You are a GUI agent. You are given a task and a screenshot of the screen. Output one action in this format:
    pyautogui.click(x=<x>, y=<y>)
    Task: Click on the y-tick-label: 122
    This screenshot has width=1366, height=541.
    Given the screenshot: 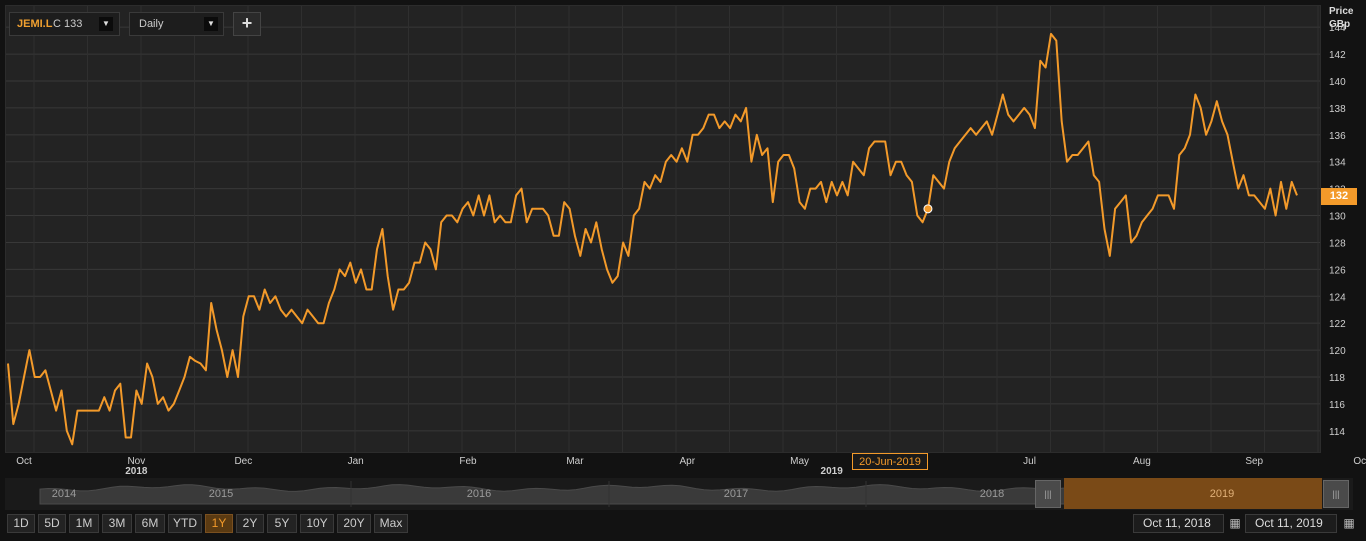 What is the action you would take?
    pyautogui.click(x=1337, y=324)
    